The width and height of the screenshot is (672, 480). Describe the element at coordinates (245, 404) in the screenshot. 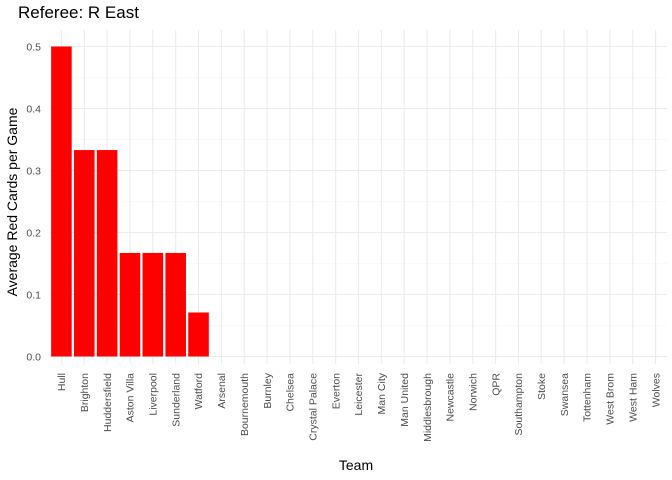

I see `x-tick-label: Bournemouth` at that location.